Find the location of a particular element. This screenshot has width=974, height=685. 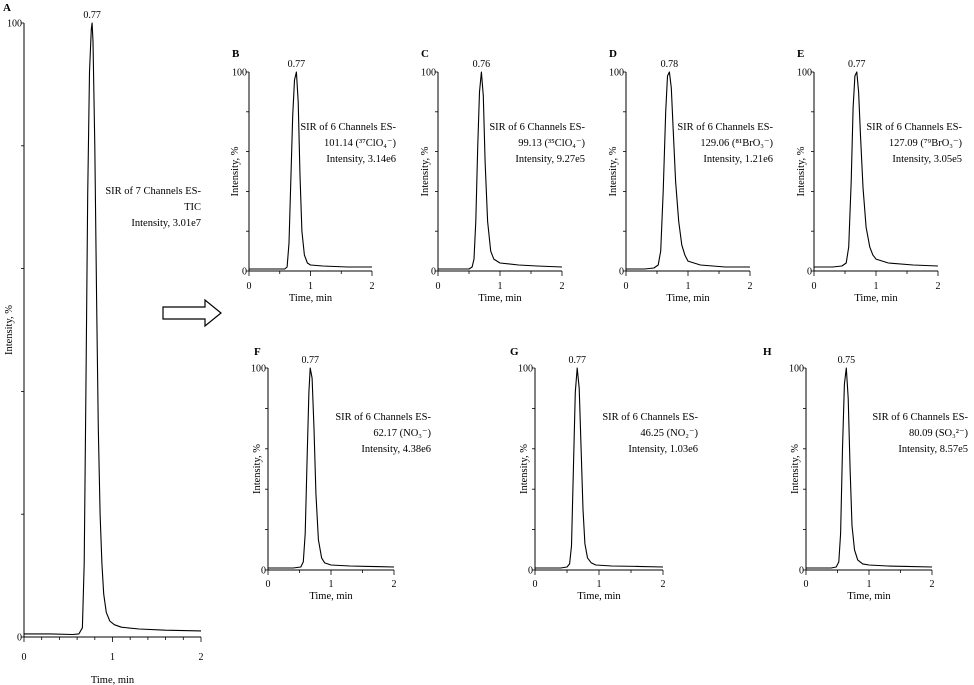

panel-letter: F is located at coordinates (257, 352).